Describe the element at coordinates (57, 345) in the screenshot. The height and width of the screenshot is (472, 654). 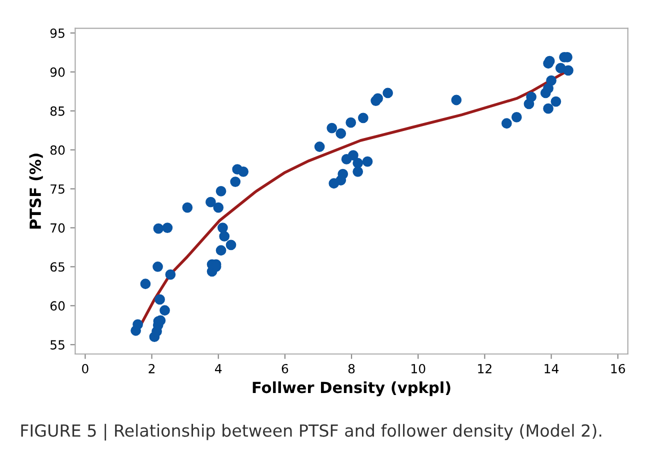
I see `y-tick-label: 55` at that location.